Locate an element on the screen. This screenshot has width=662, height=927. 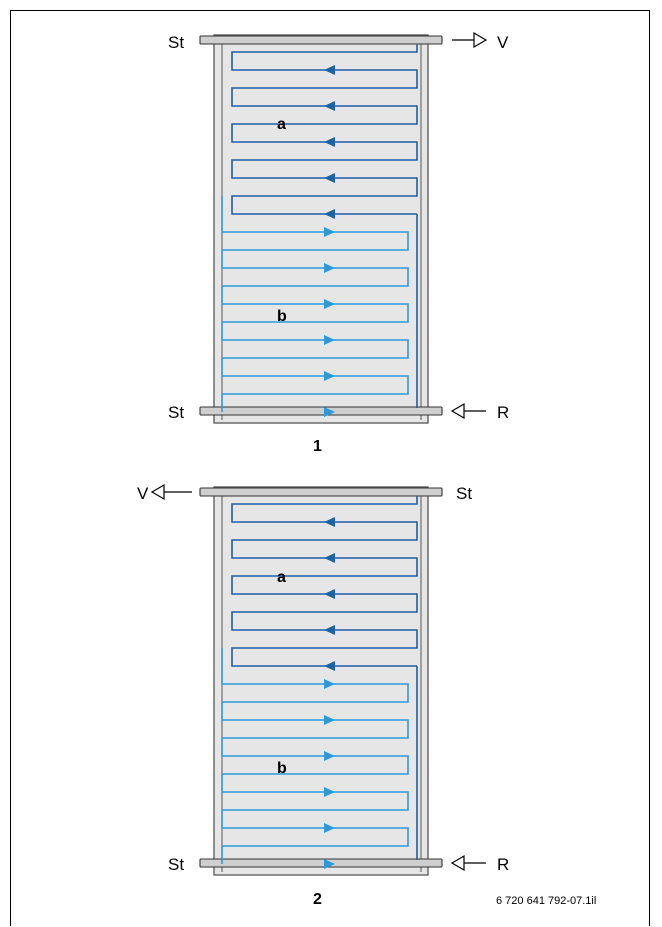
diagram-number: 1 is located at coordinates (317, 446).